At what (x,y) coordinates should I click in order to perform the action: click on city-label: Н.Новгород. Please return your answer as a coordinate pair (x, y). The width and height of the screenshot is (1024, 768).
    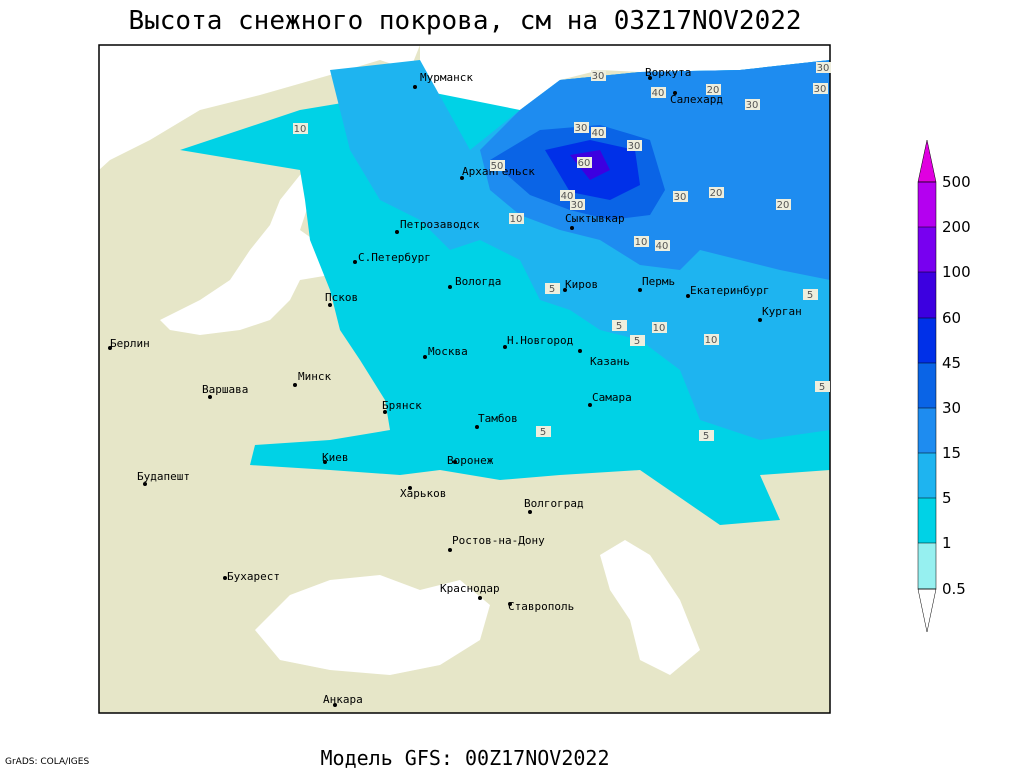
    Looking at the image, I should click on (540, 340).